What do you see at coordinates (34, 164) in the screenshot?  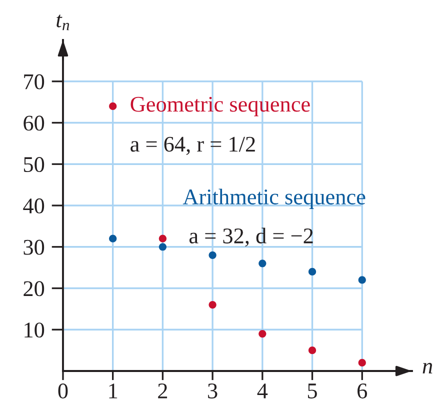 I see `y-tick-label: 50` at bounding box center [34, 164].